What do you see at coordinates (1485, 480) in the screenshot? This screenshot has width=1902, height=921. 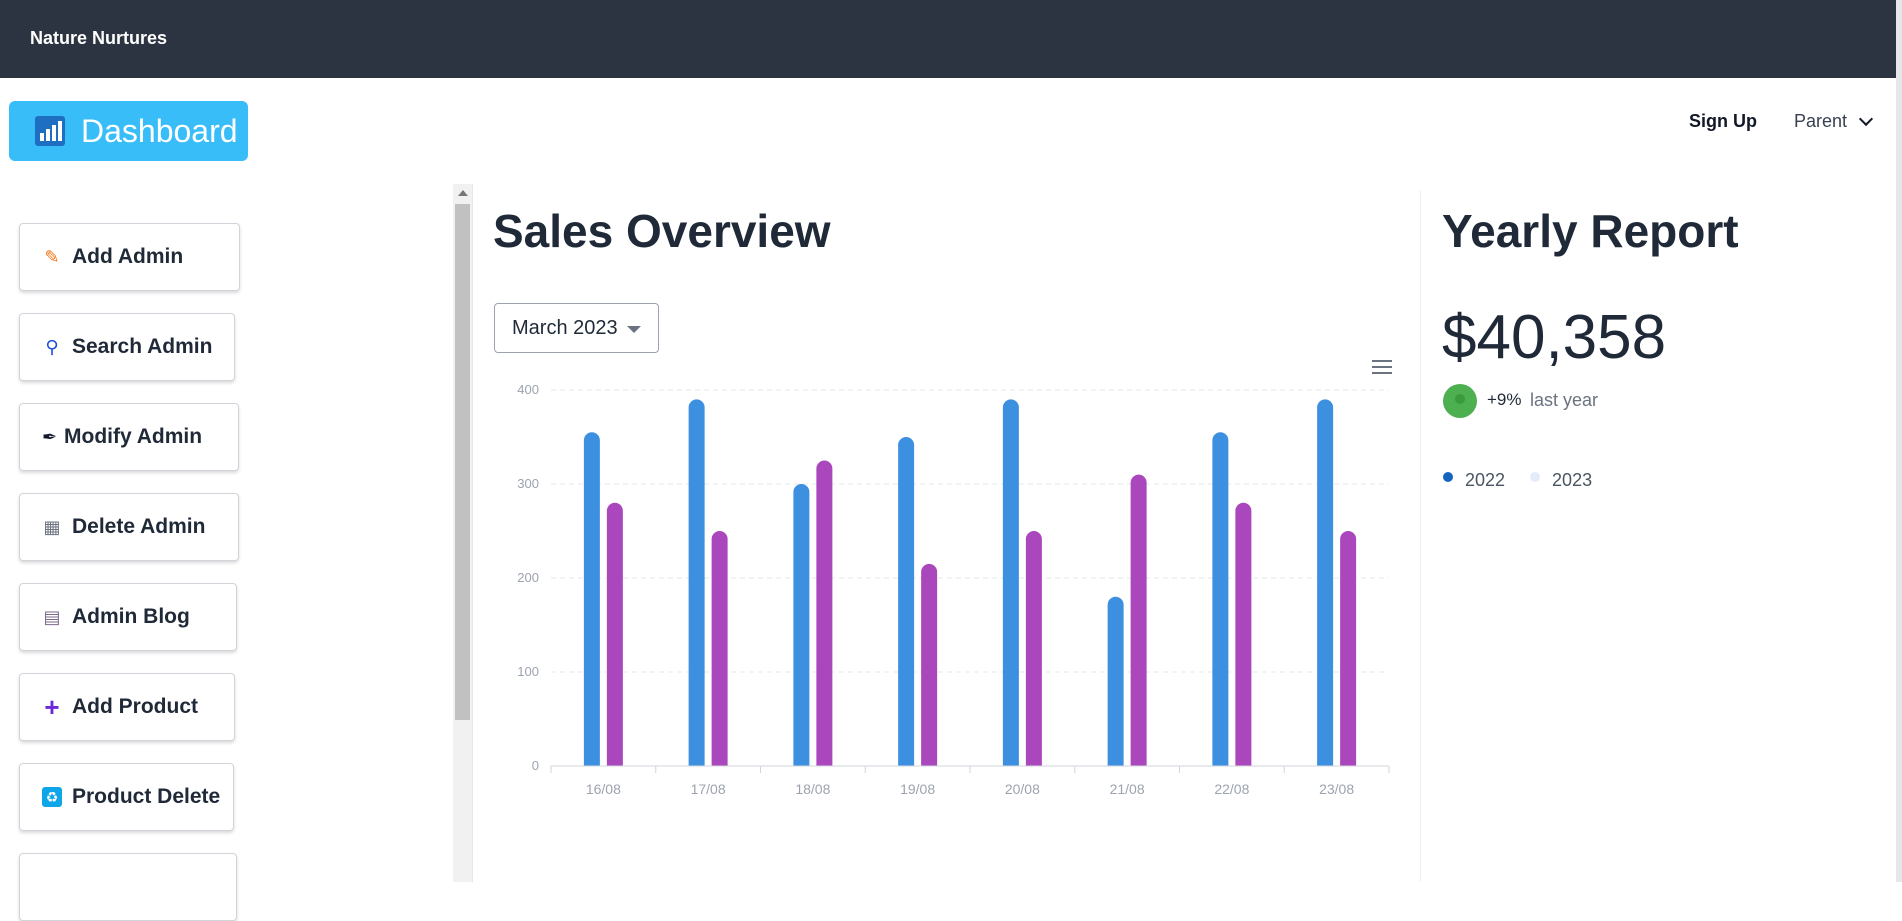 I see `legend-label: 2022` at bounding box center [1485, 480].